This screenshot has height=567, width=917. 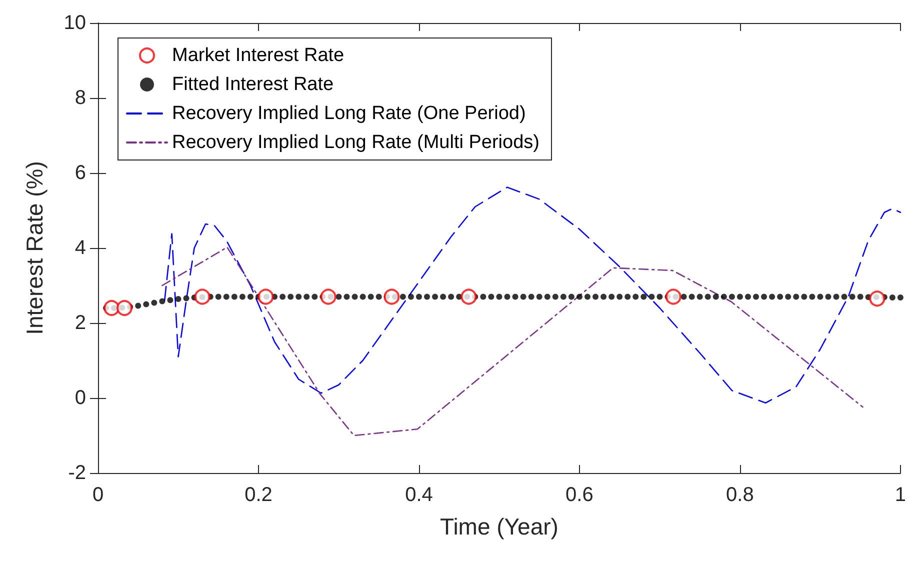 What do you see at coordinates (740, 495) in the screenshot?
I see `x-tick-label: 0.8` at bounding box center [740, 495].